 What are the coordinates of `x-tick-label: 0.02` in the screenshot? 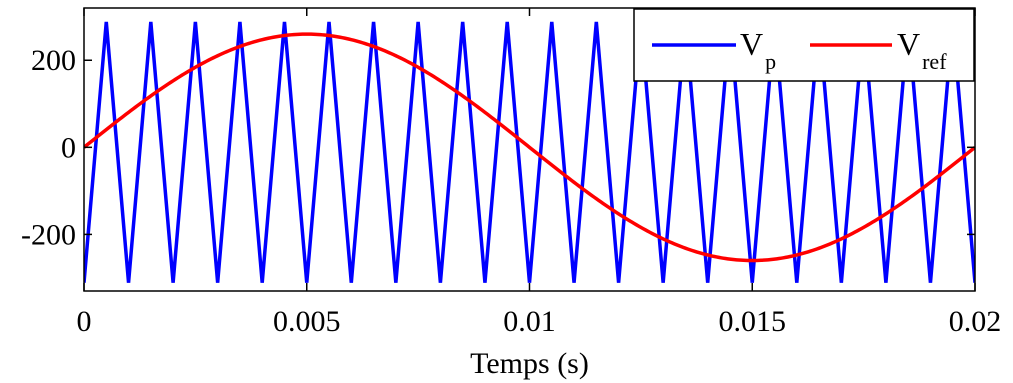 It's located at (975, 321).